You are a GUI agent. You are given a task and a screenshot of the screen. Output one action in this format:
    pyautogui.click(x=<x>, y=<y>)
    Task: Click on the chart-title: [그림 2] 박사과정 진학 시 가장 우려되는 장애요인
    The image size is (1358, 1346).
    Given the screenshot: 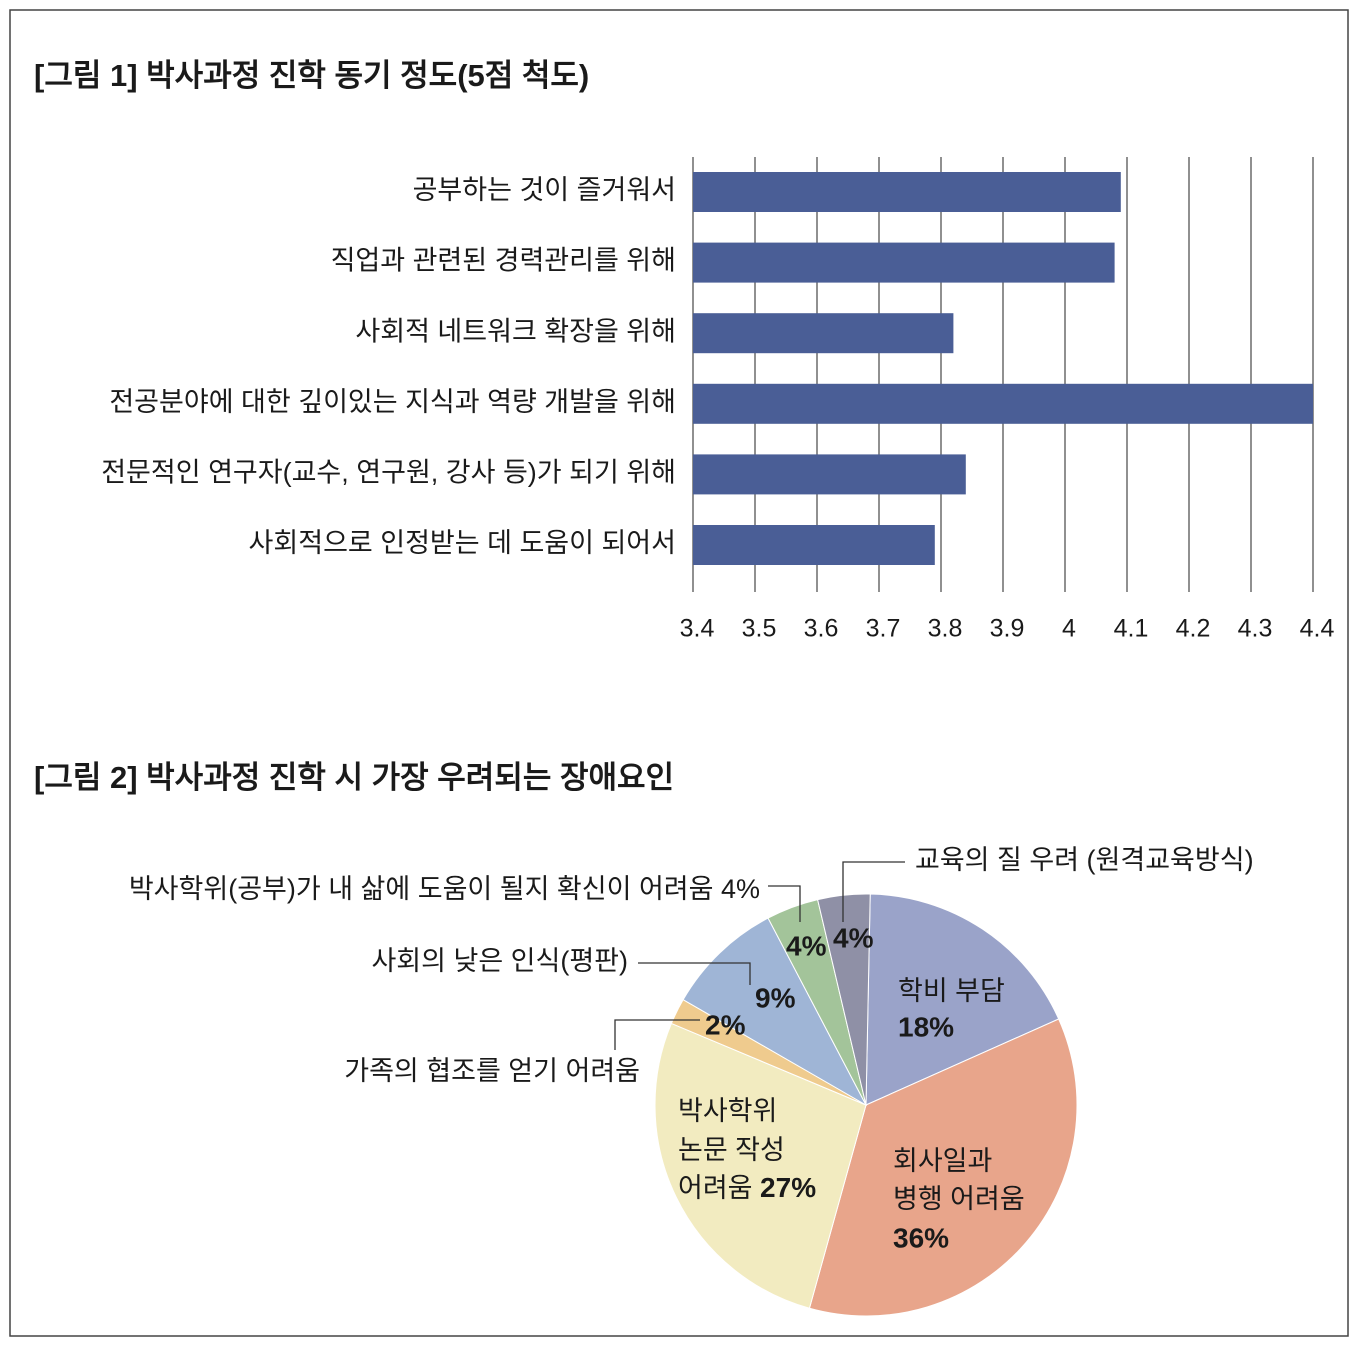 What is the action you would take?
    pyautogui.click(x=354, y=777)
    